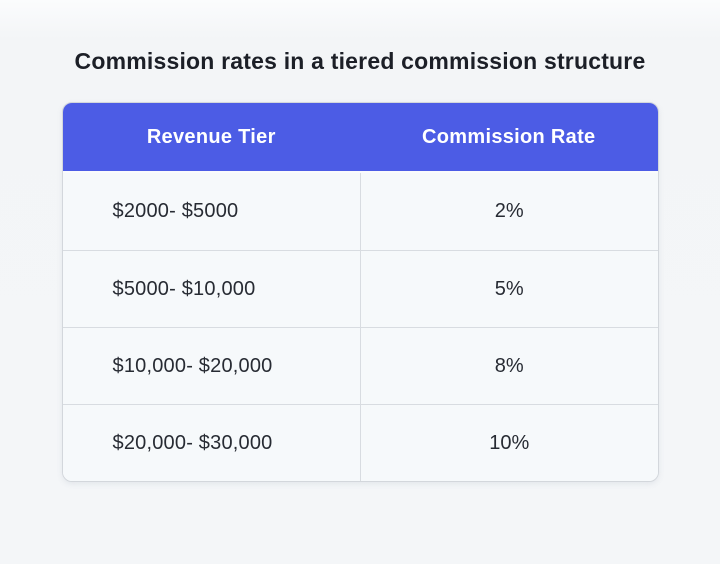  What do you see at coordinates (509, 443) in the screenshot?
I see `rate-cell: 10%` at bounding box center [509, 443].